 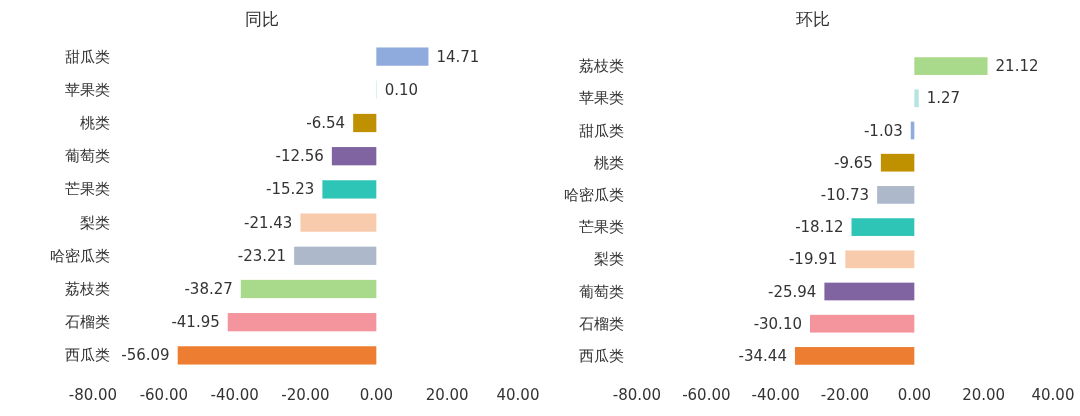 What do you see at coordinates (853, 162) in the screenshot?
I see `data-label: -9.65` at bounding box center [853, 162].